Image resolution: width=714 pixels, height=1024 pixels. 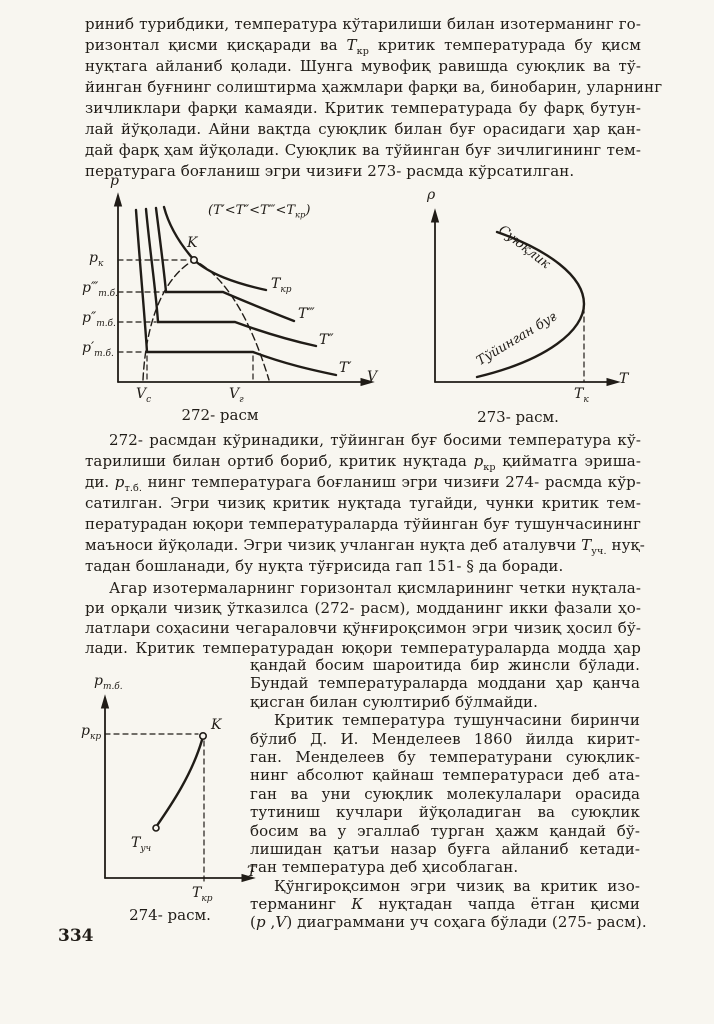 What do you see at coordinates (624, 379) in the screenshot?
I see `fig273-x-axis-label: T` at bounding box center [624, 379].